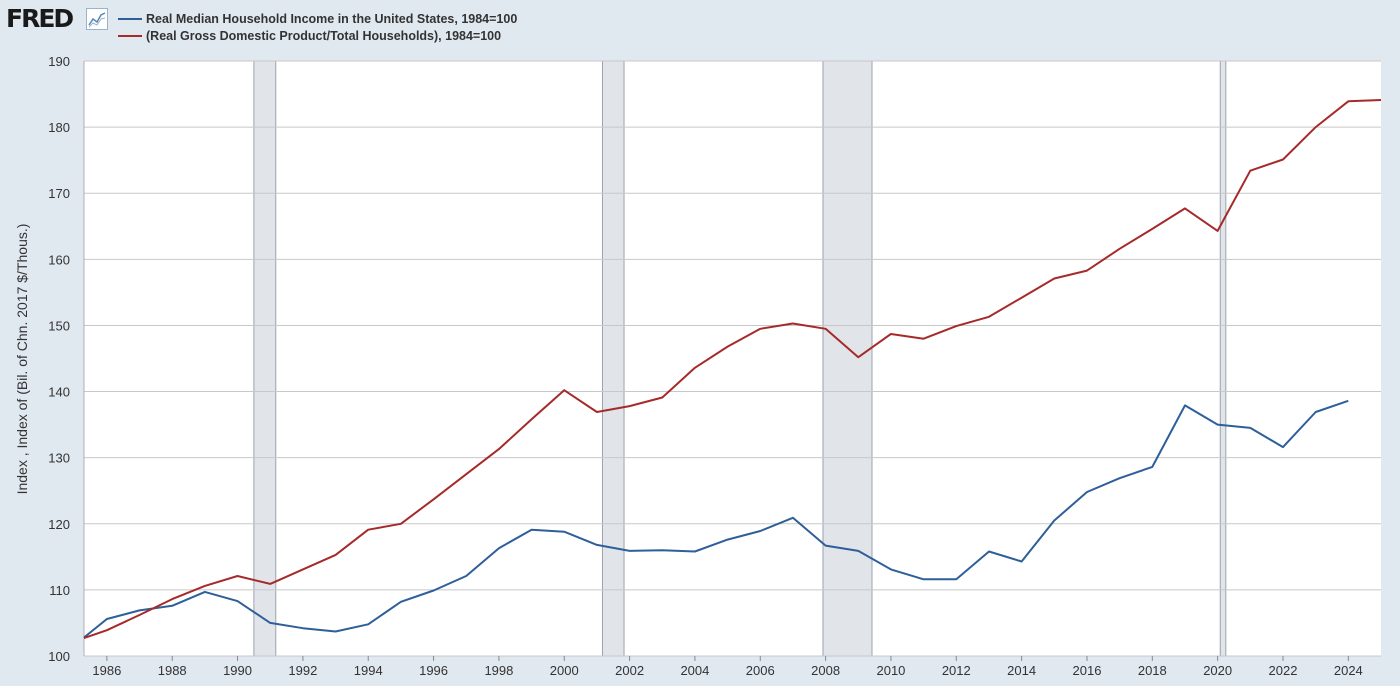  Describe the element at coordinates (629, 670) in the screenshot. I see `x-tick-label: 2002` at that location.